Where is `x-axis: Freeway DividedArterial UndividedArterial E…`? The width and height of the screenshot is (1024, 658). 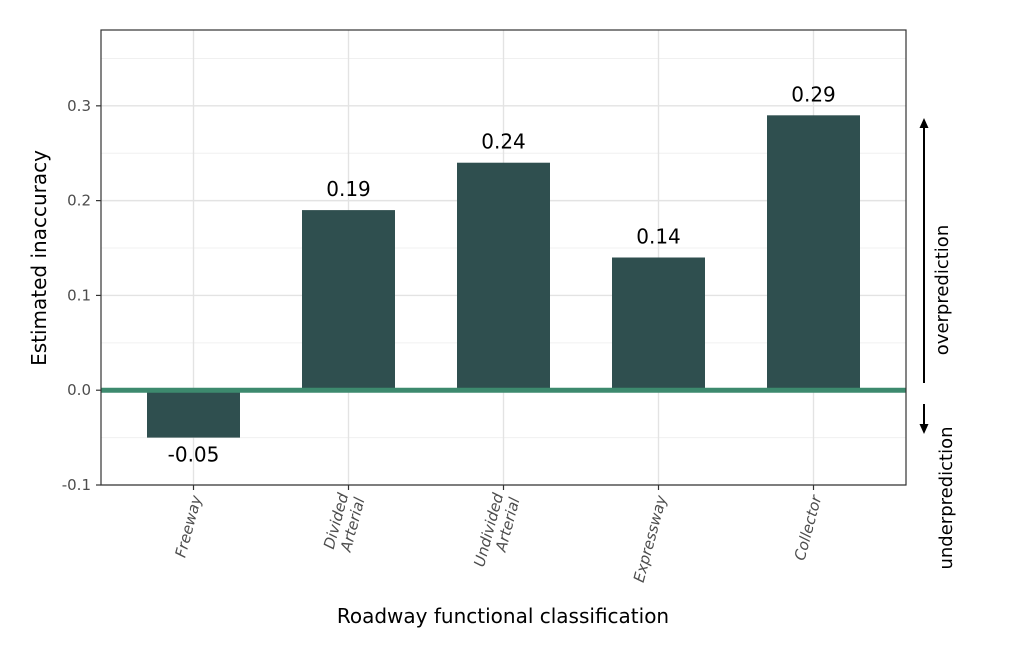
x-axis: Freeway DividedArterial UndividedArterial E… is located at coordinates (499, 534).